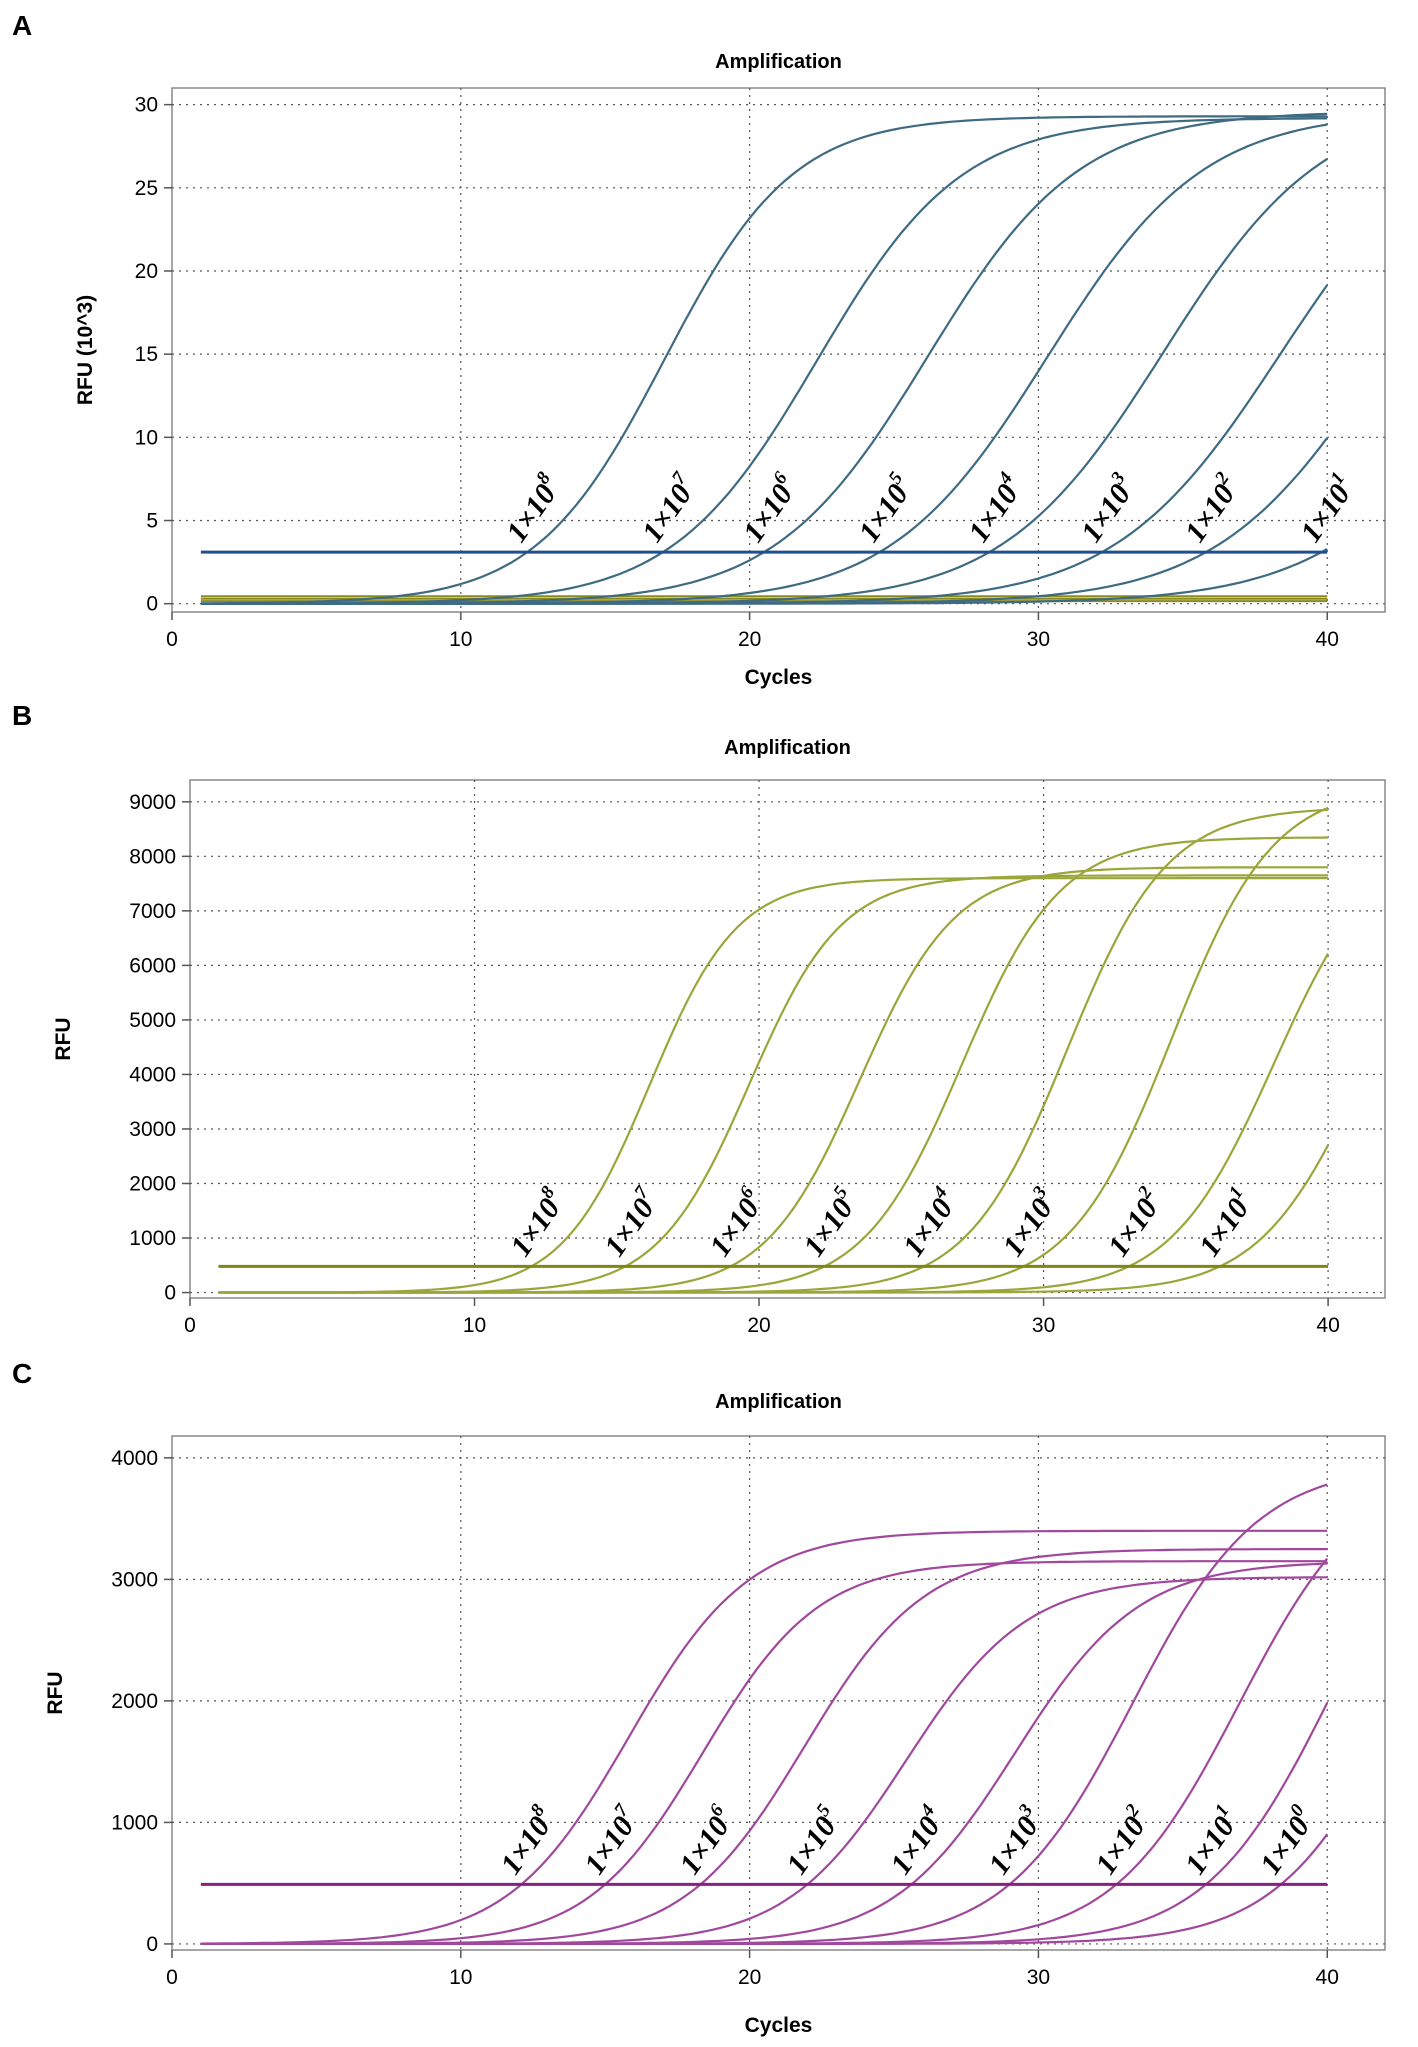  Describe the element at coordinates (146, 437) in the screenshot. I see `y-tick-label: 10` at that location.